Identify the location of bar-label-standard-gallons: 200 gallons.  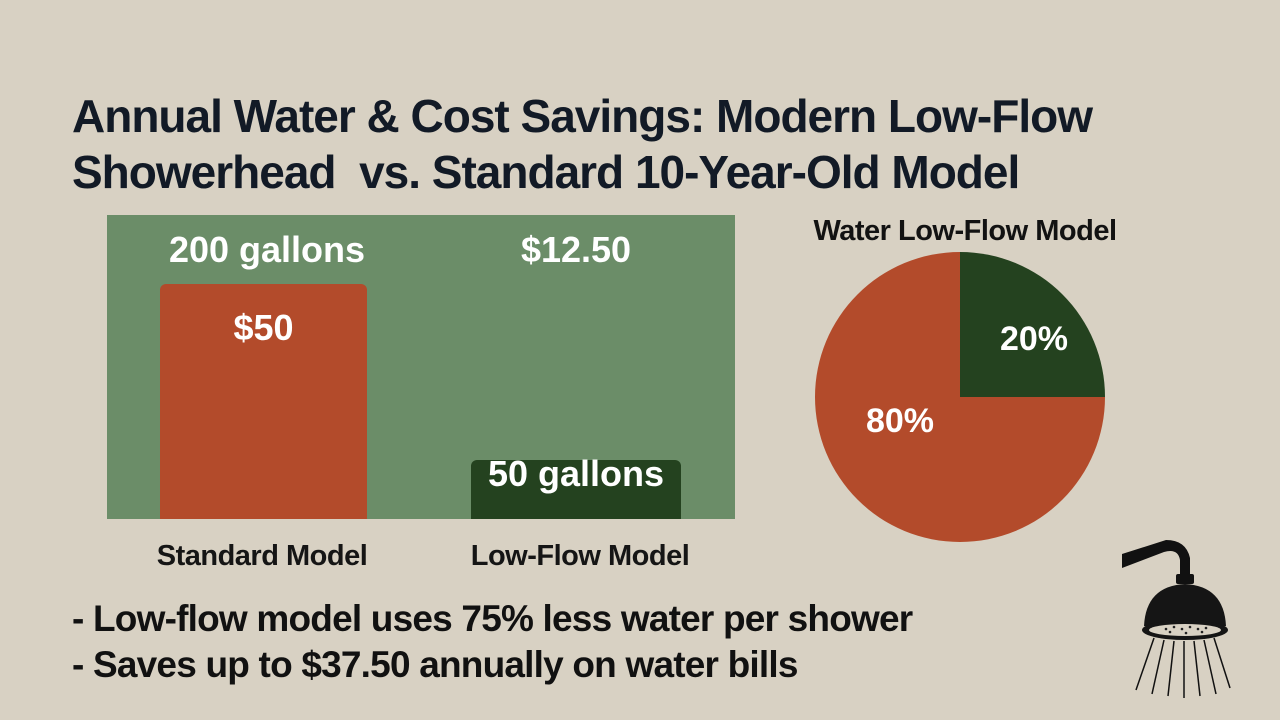
(267, 249).